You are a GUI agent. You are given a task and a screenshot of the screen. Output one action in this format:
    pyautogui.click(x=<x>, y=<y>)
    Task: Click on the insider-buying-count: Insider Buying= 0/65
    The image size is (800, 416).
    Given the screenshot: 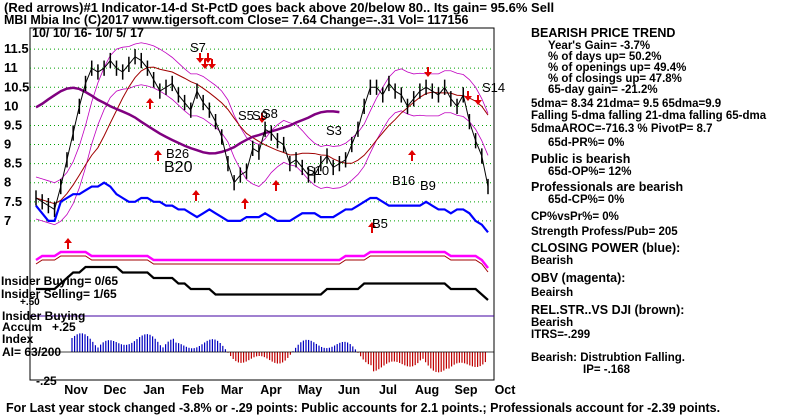 What is the action you would take?
    pyautogui.click(x=60, y=281)
    